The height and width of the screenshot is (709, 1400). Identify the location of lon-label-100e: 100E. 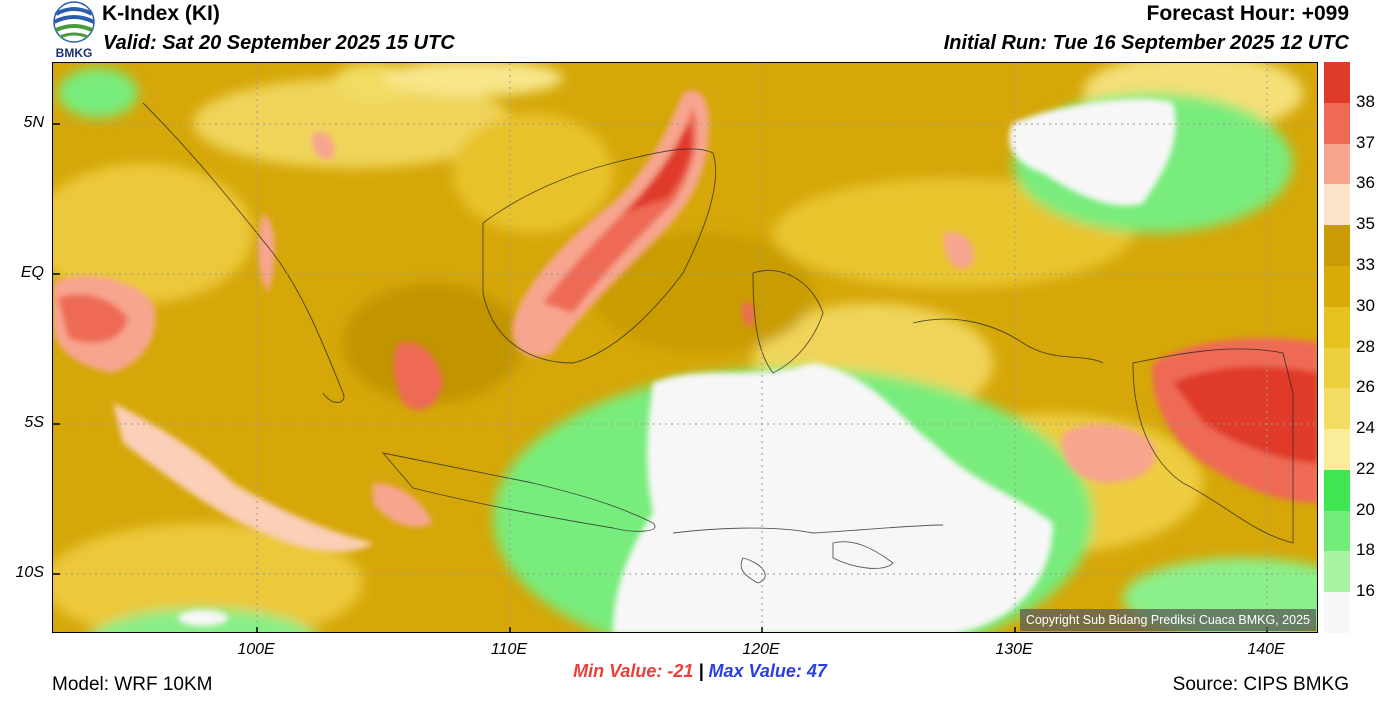
(256, 649).